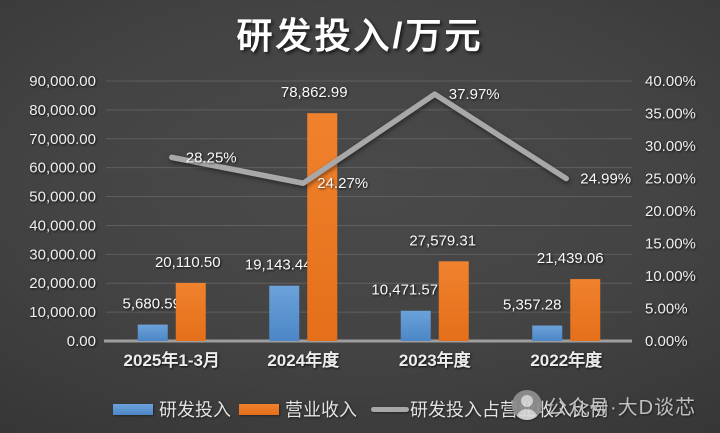 Image resolution: width=720 pixels, height=433 pixels. Describe the element at coordinates (62, 225) in the screenshot. I see `left-axis-tick: 40,000.00` at that location.